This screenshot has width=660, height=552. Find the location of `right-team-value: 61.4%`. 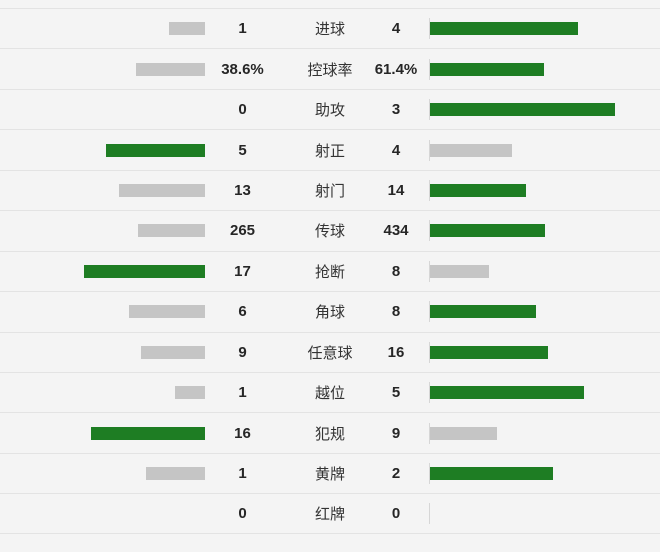

right-team-value: 61.4% is located at coordinates (396, 69).